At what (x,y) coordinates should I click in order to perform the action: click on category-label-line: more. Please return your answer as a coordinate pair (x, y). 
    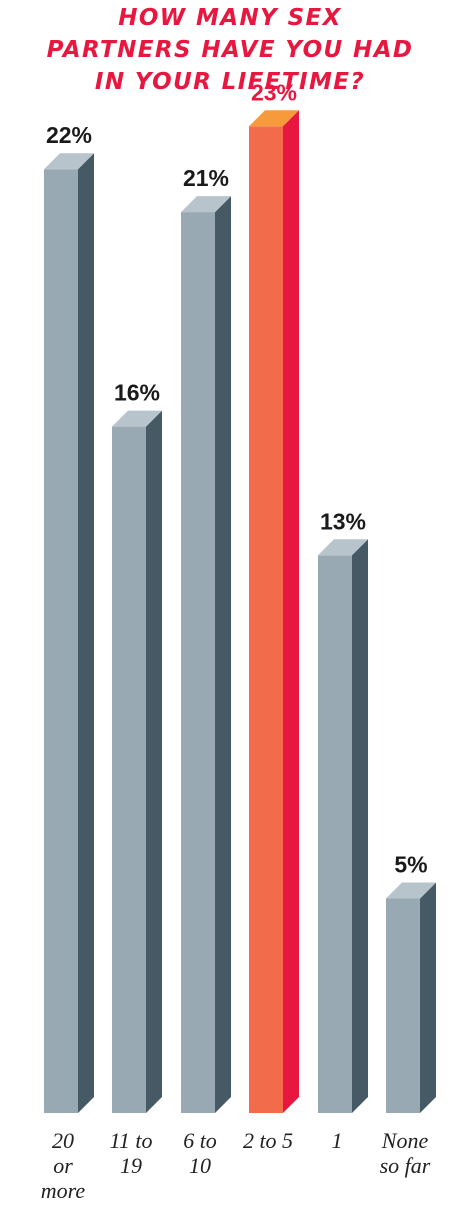
    Looking at the image, I should click on (63, 1190).